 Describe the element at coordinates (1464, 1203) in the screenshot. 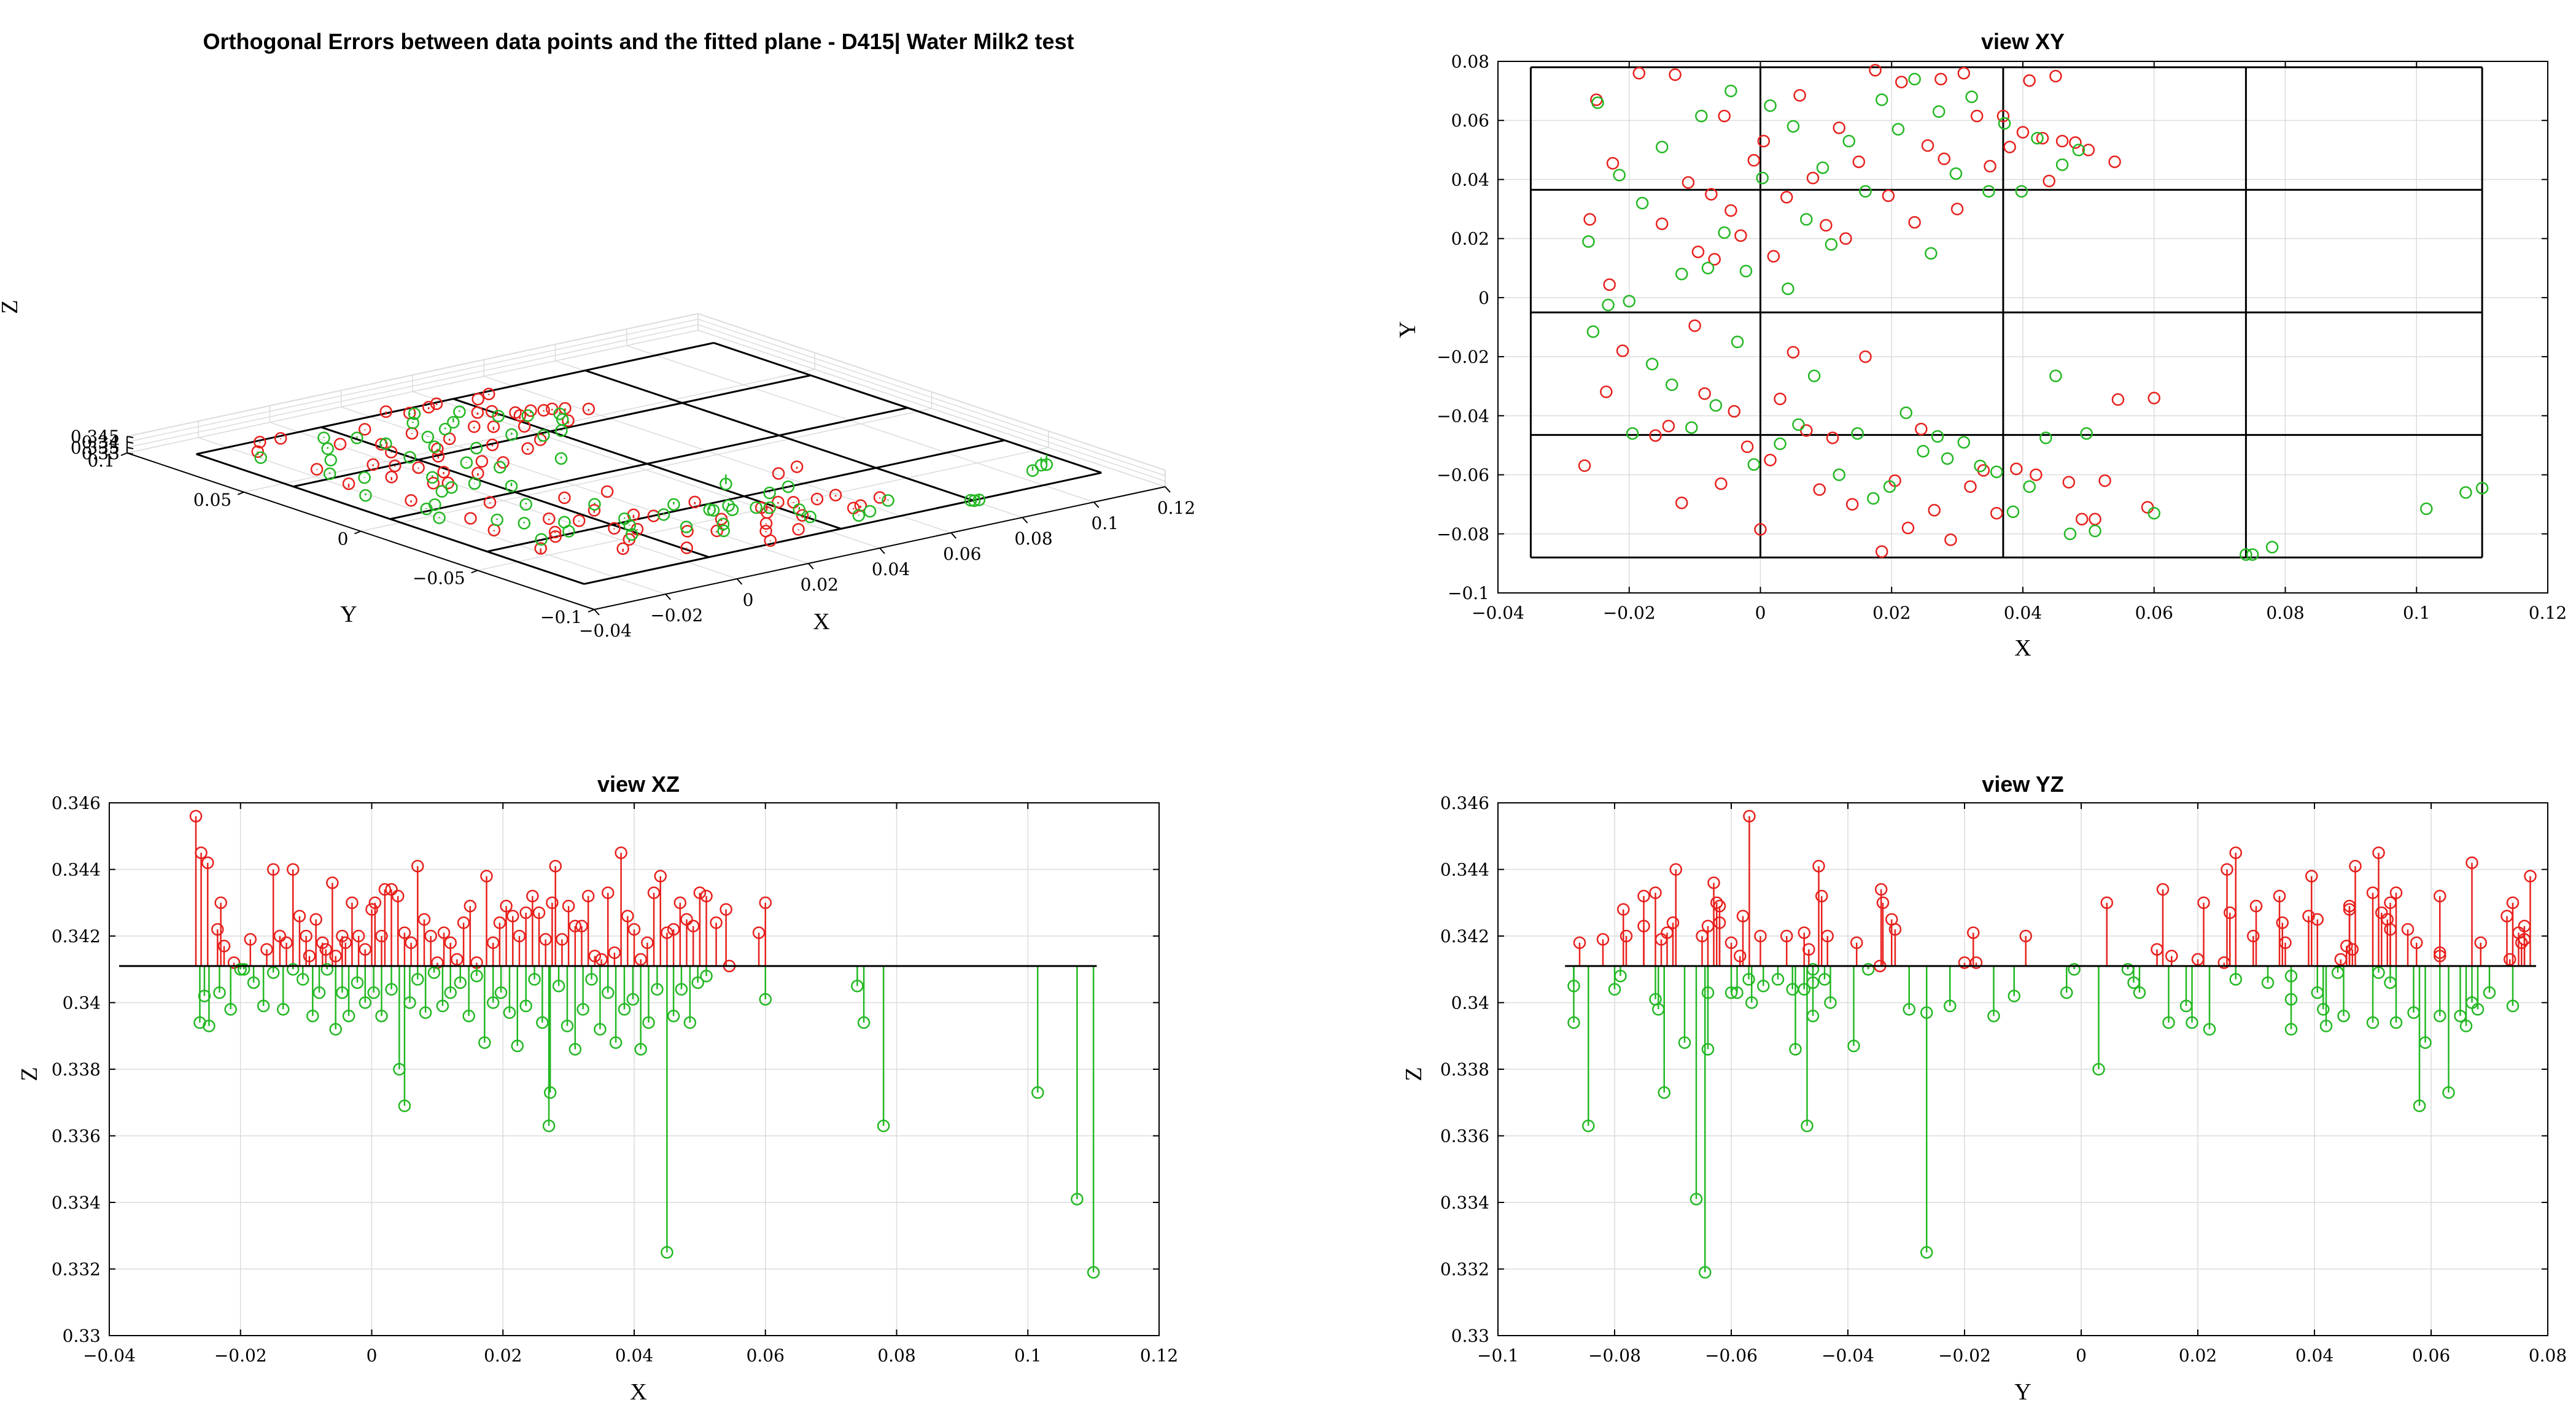

I see `y-tick-label: 0.334` at that location.